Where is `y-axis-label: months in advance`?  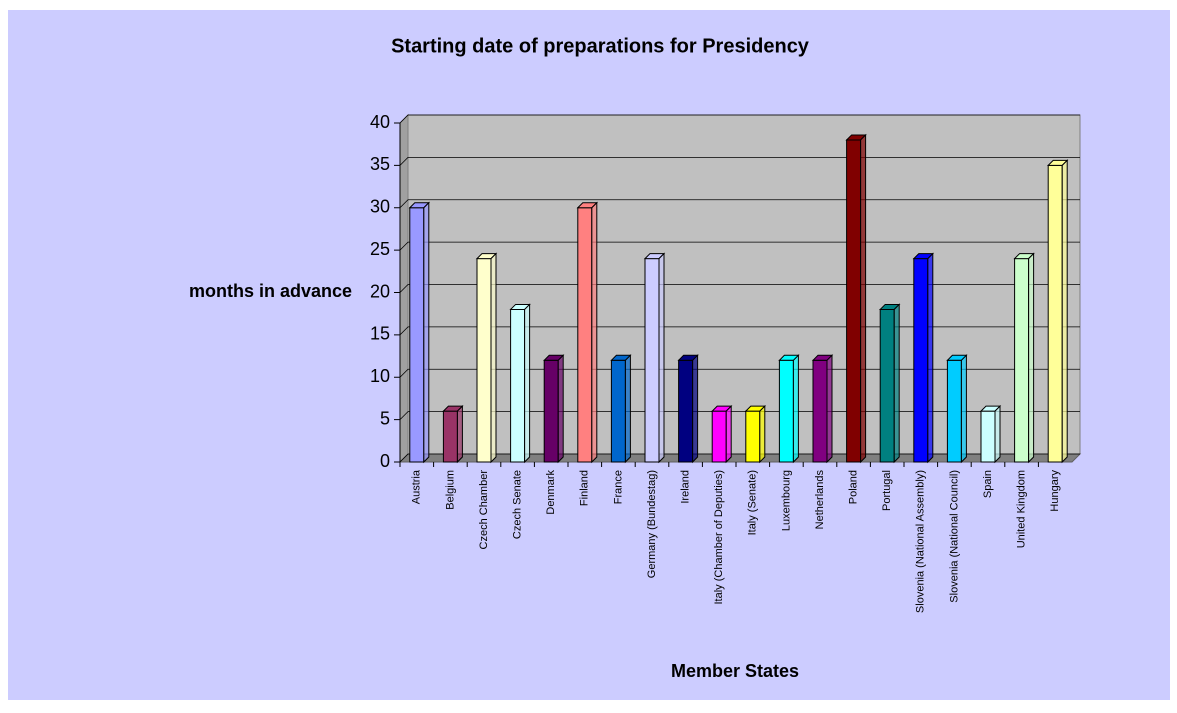
y-axis-label: months in advance is located at coordinates (270, 291).